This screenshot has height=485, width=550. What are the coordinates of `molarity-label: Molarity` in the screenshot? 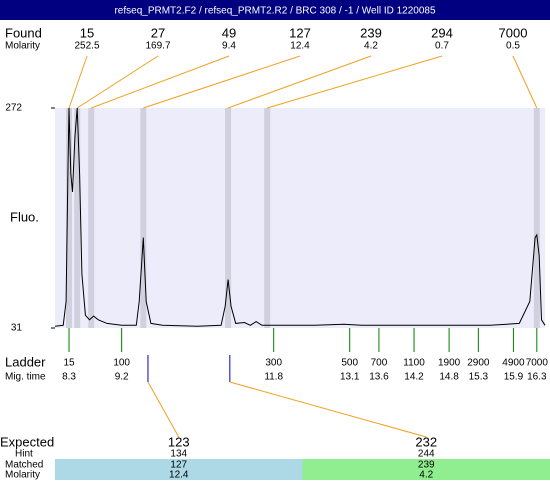 It's located at (22, 46).